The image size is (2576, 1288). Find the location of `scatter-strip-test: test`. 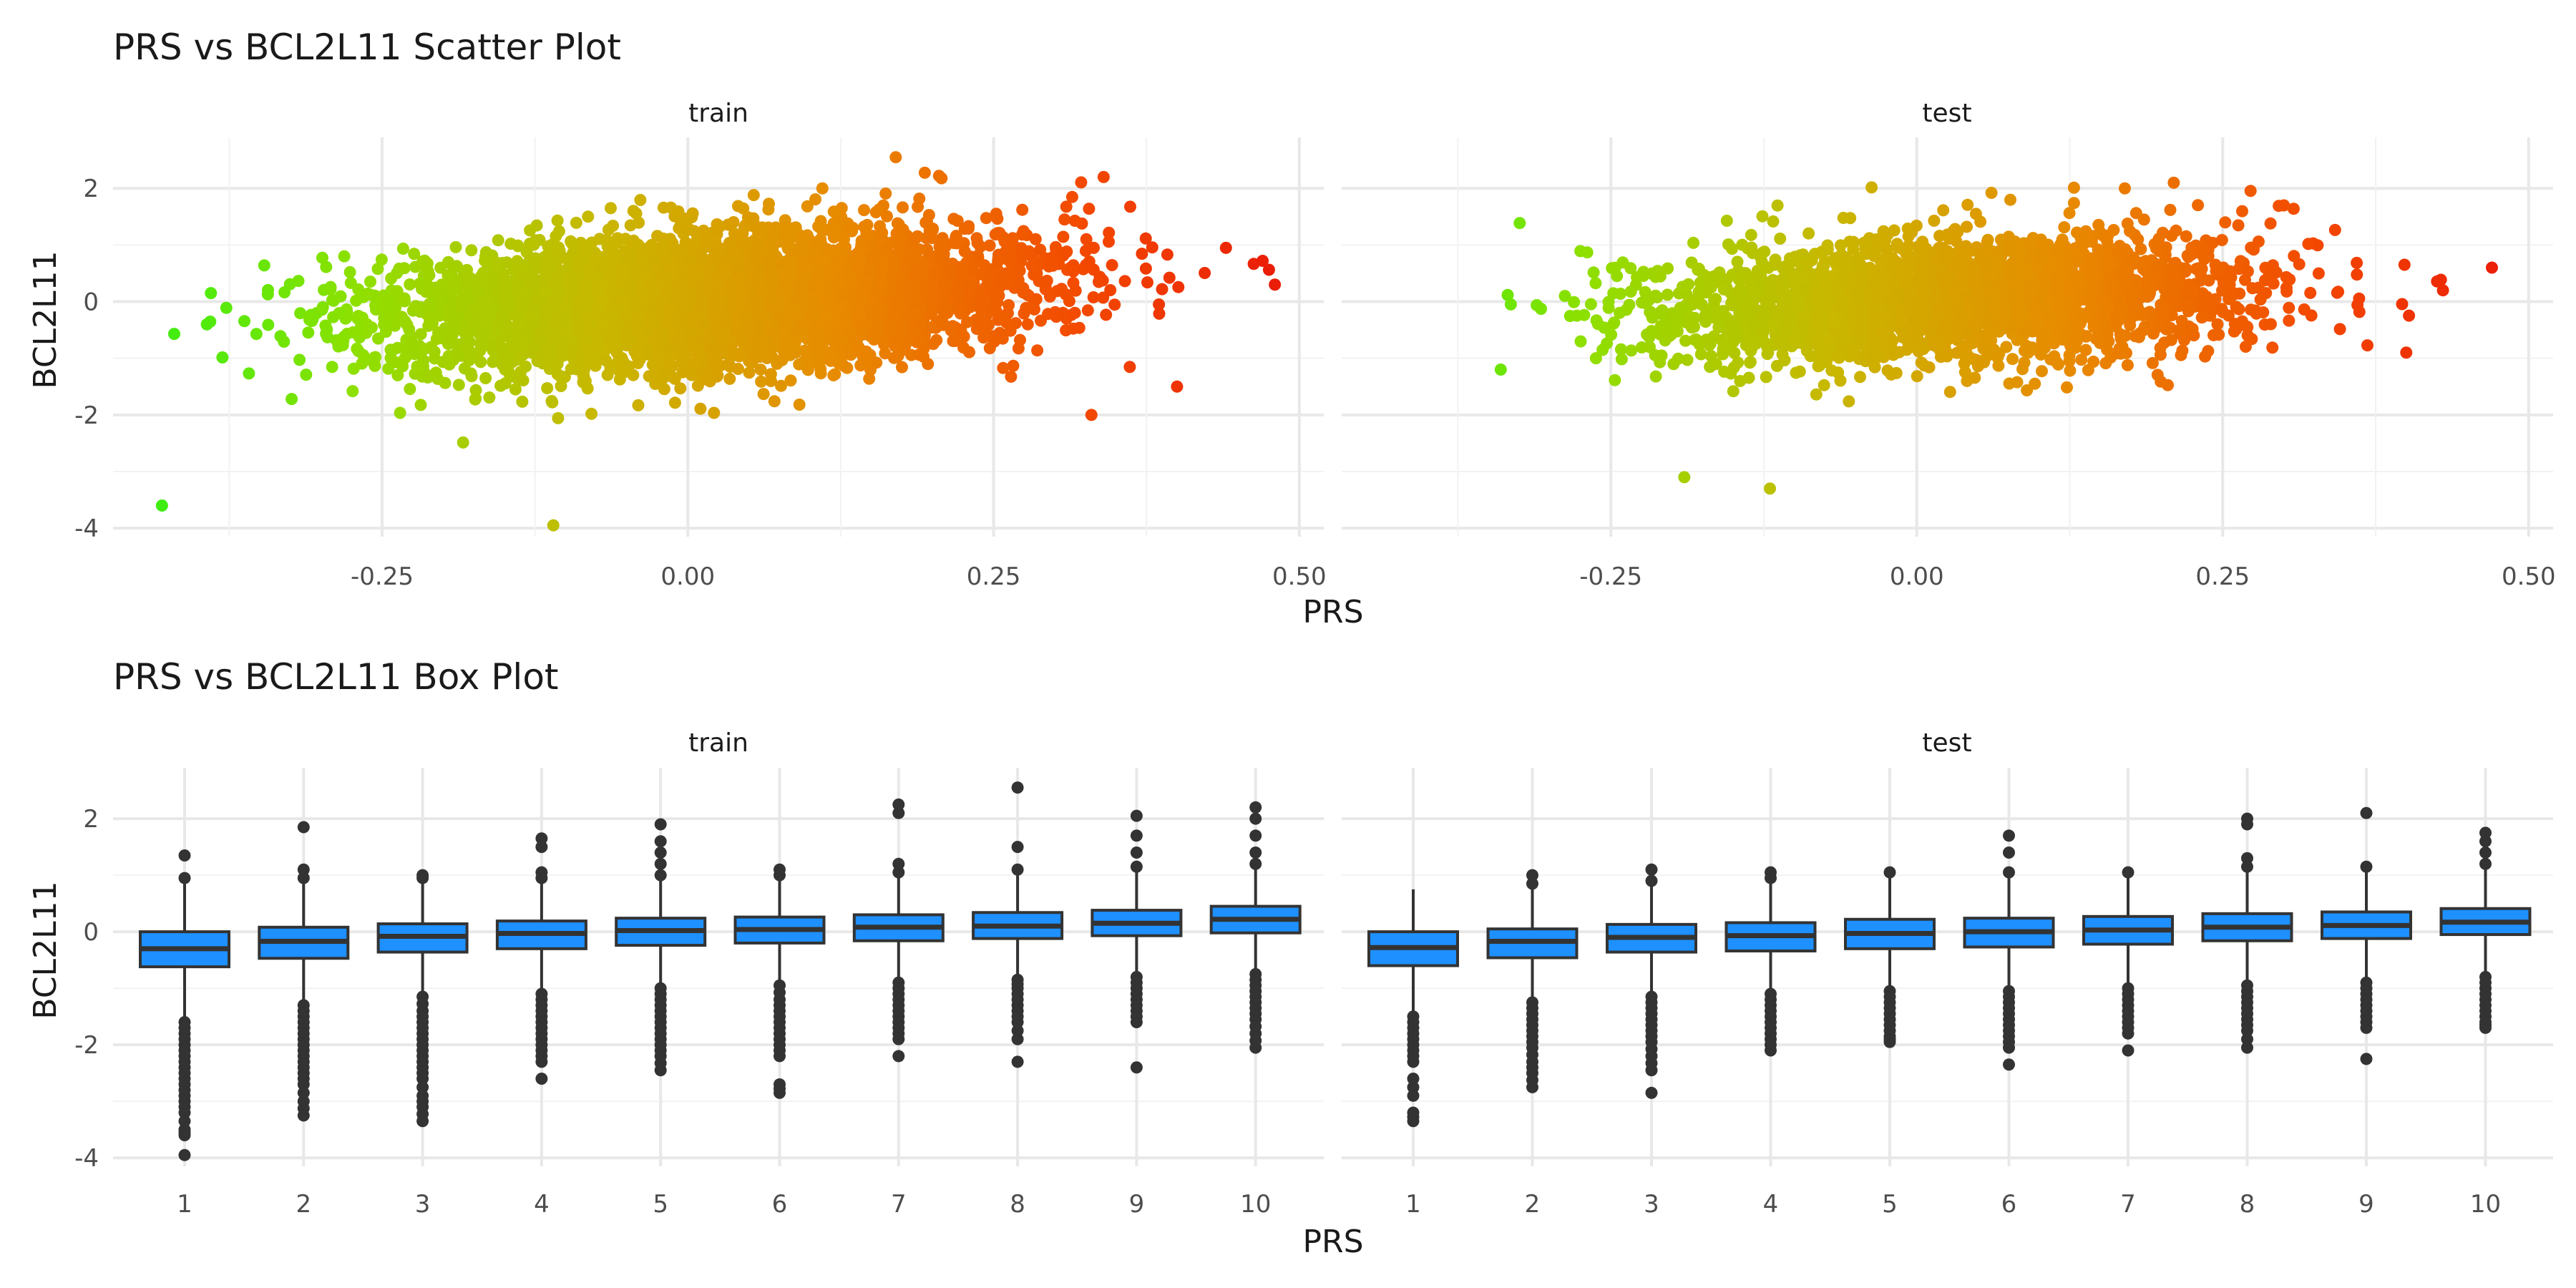

scatter-strip-test: test is located at coordinates (1946, 113).